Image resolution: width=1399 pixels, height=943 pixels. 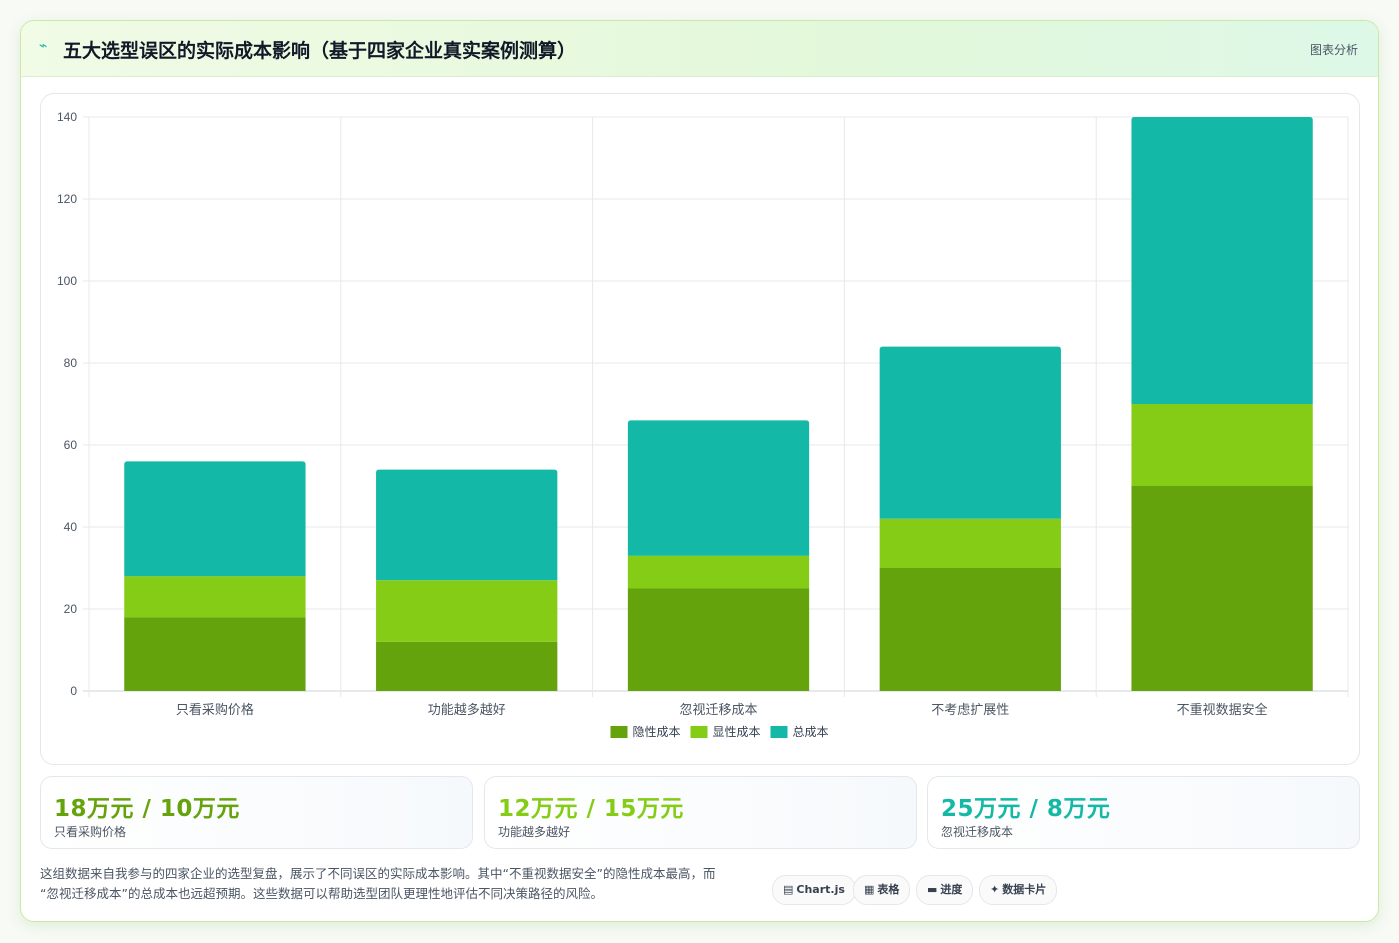 I want to click on y-tick-label: 0, so click(x=73, y=691).